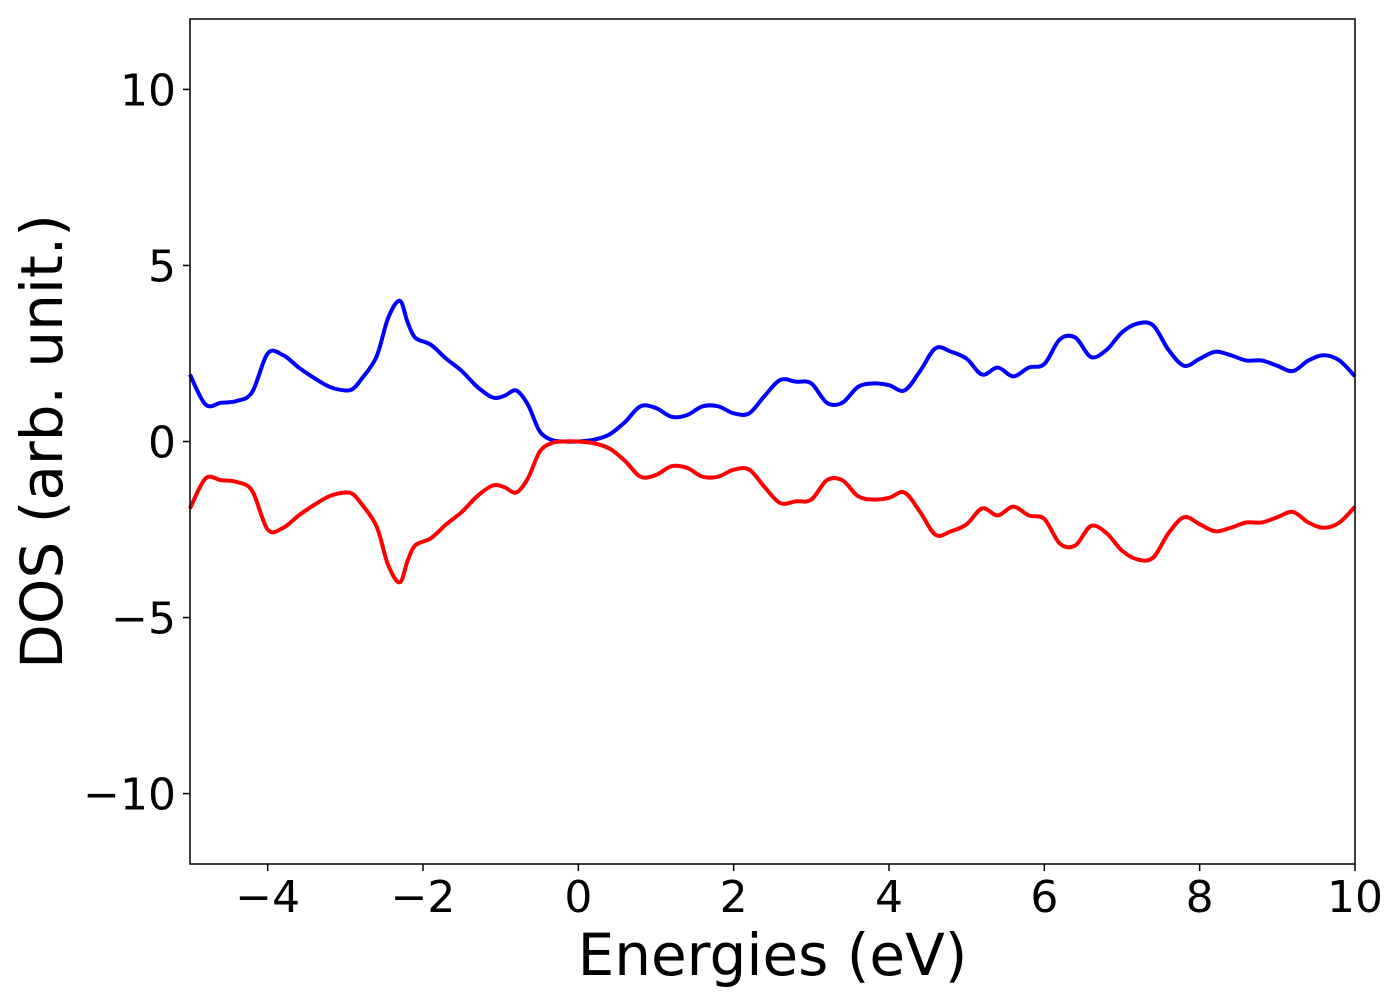 This screenshot has height=1000, width=1400. Describe the element at coordinates (1044, 897) in the screenshot. I see `x-tick-label: 6` at that location.